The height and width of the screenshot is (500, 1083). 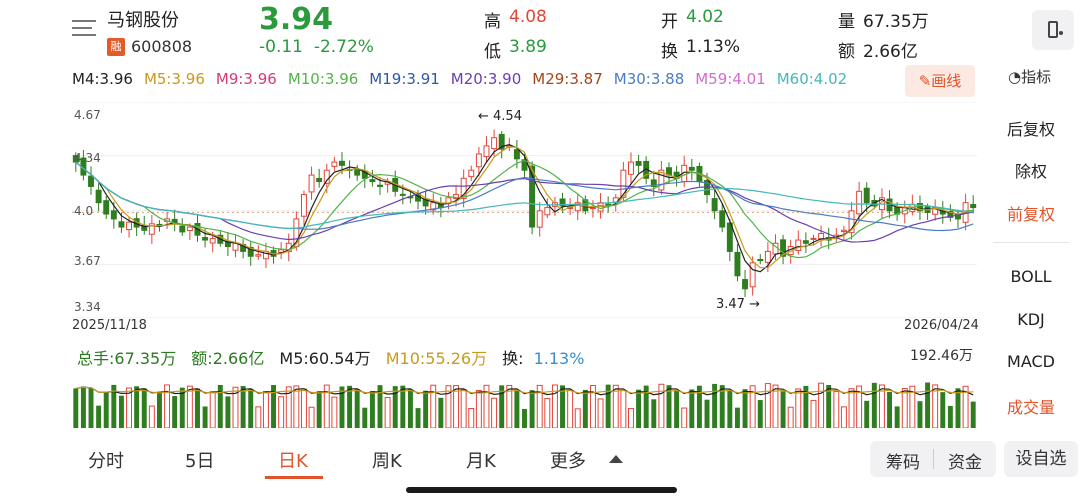 I want to click on side-item-kdj: KDJ, so click(x=1031, y=319).